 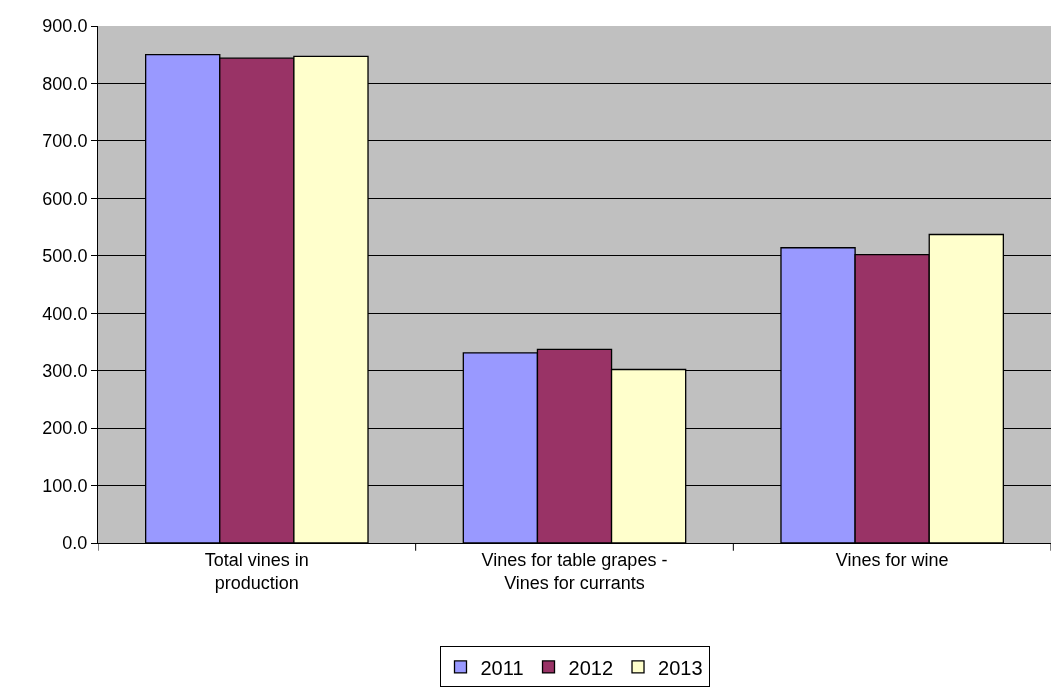 I want to click on x-tick-label: Vines for table grapes - Vines for currants, so click(x=574, y=571).